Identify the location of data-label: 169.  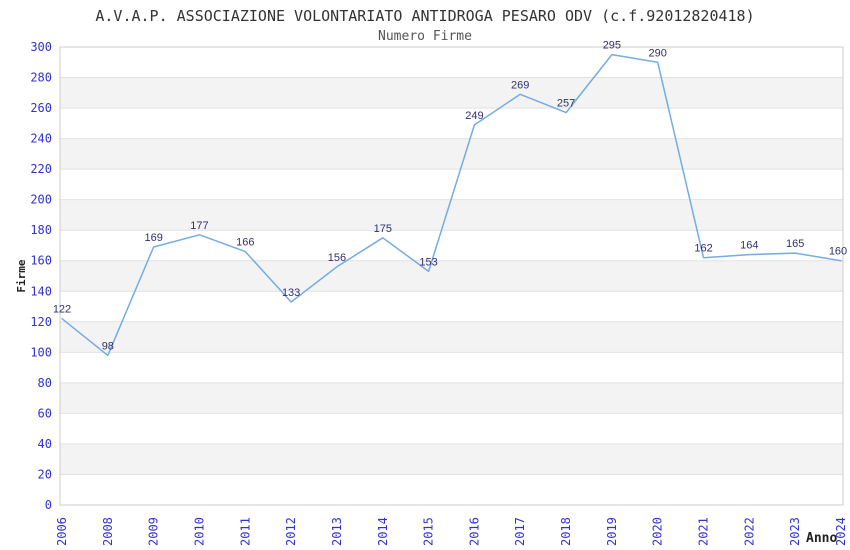
(153, 238).